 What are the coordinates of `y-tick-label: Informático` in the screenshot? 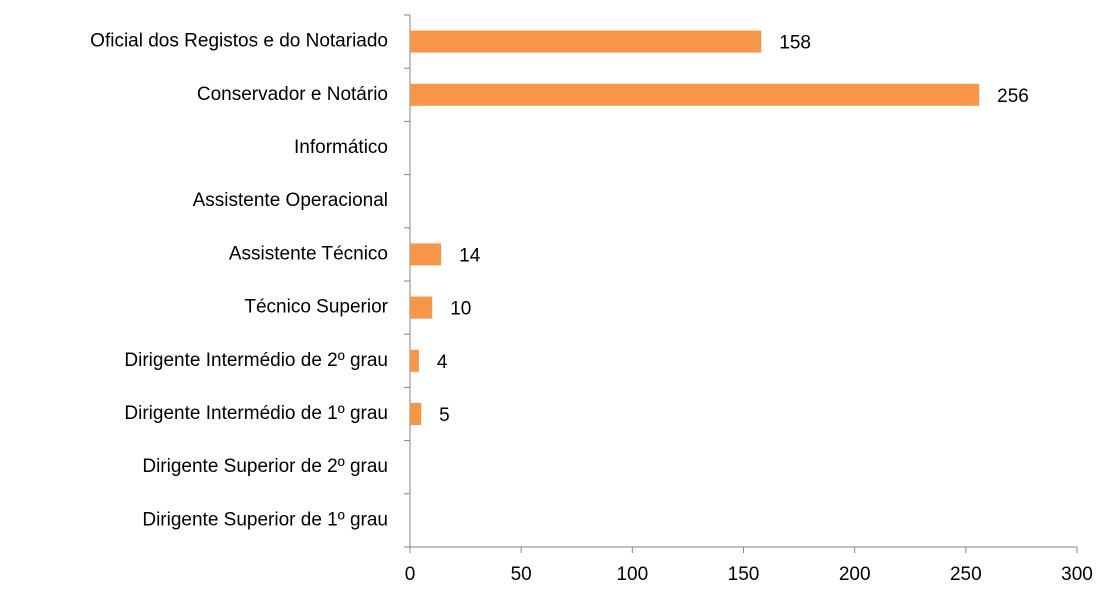 It's located at (341, 147).